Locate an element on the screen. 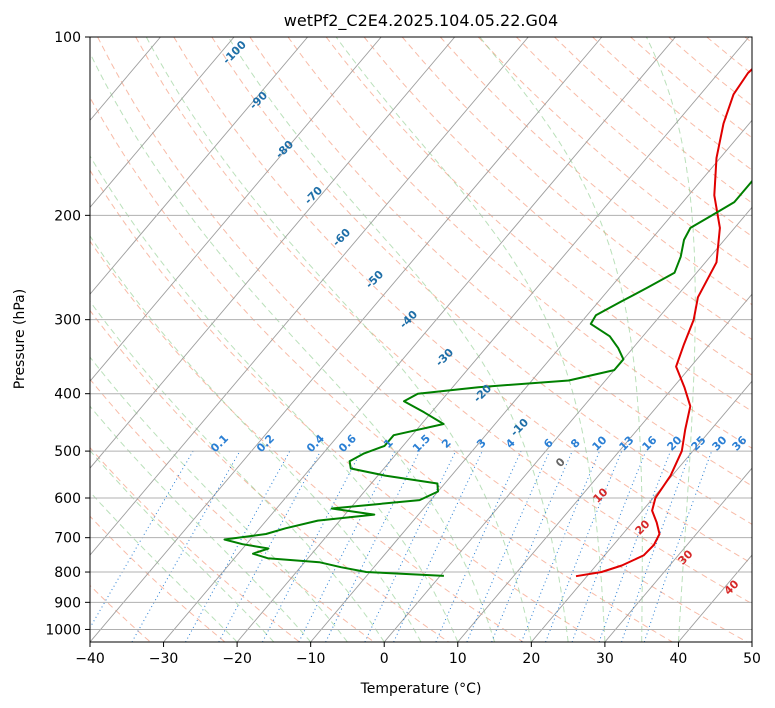 This screenshot has height=708, width=775. dry-adiabat-label: -20 is located at coordinates (482, 393).